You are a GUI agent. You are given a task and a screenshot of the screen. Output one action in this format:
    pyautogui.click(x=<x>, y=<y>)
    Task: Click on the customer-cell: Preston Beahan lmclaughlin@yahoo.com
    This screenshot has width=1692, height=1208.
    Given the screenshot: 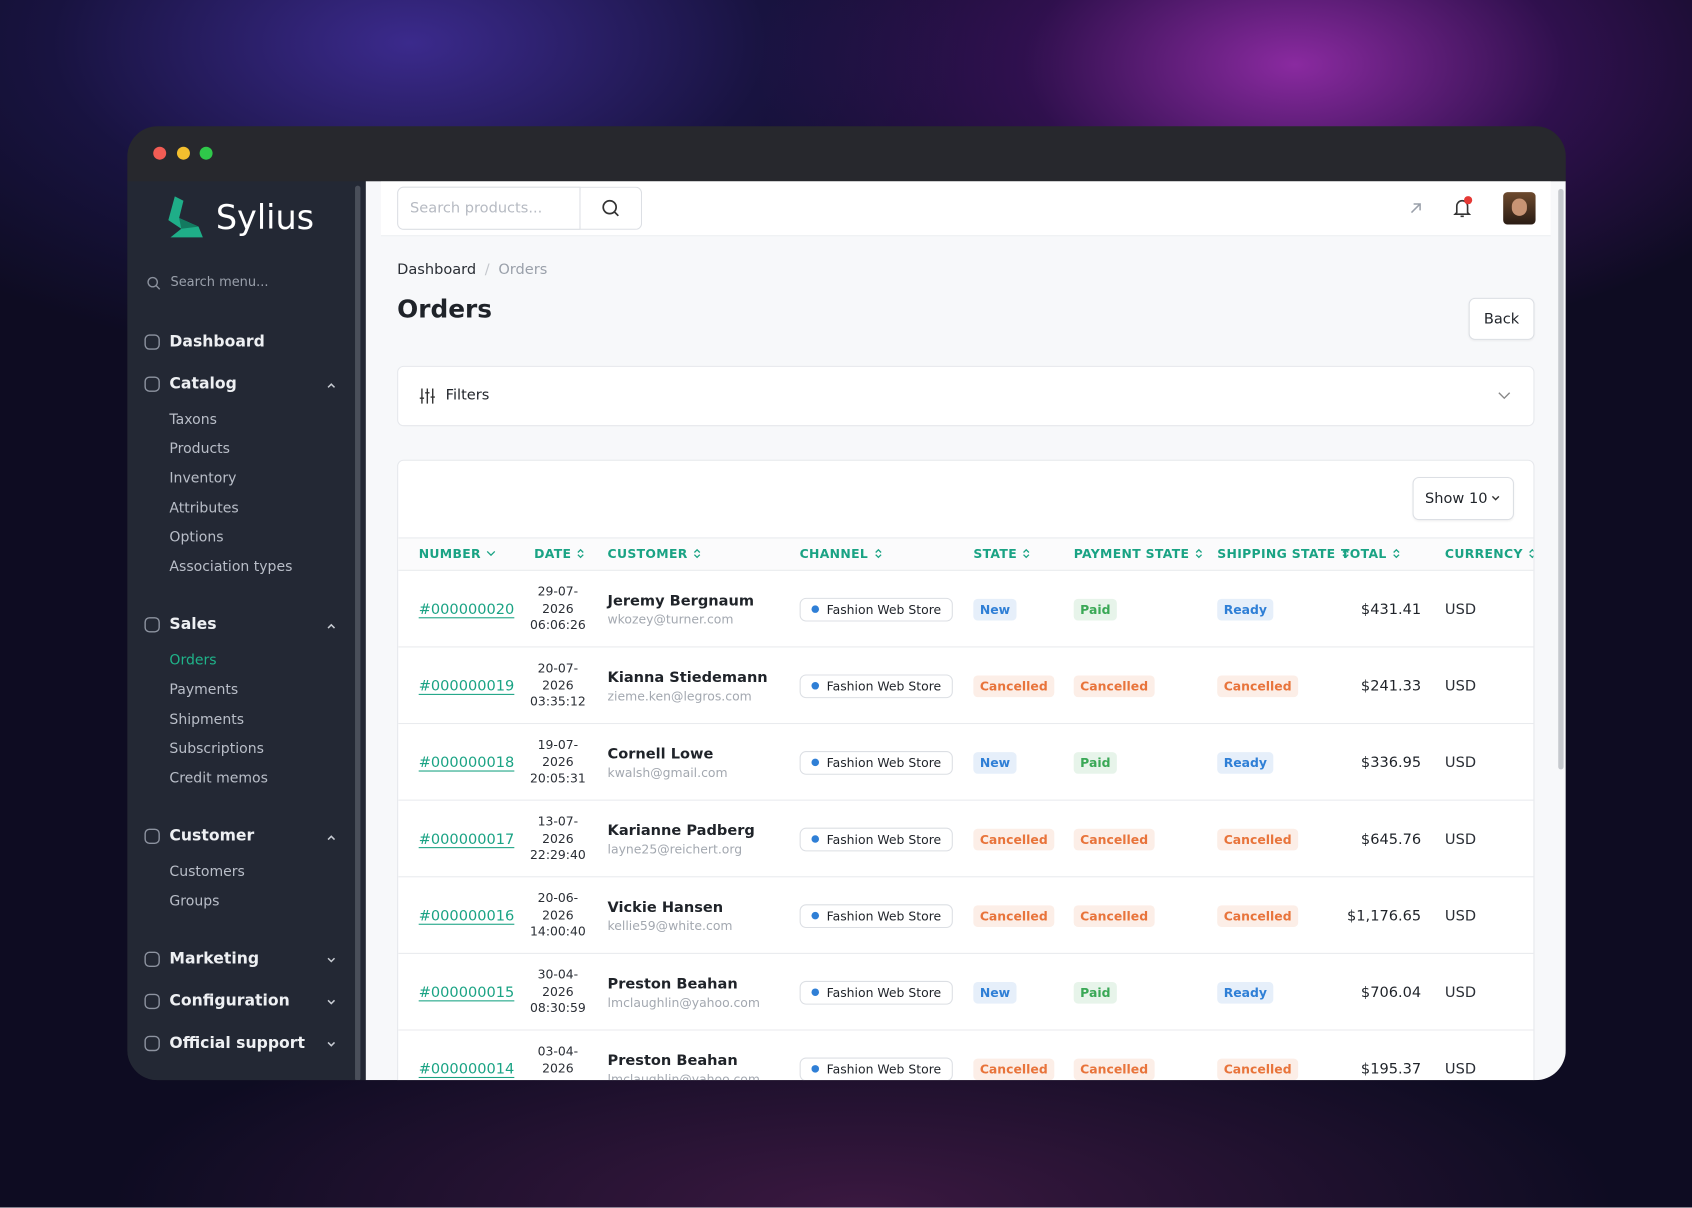 What is the action you would take?
    pyautogui.click(x=684, y=1056)
    